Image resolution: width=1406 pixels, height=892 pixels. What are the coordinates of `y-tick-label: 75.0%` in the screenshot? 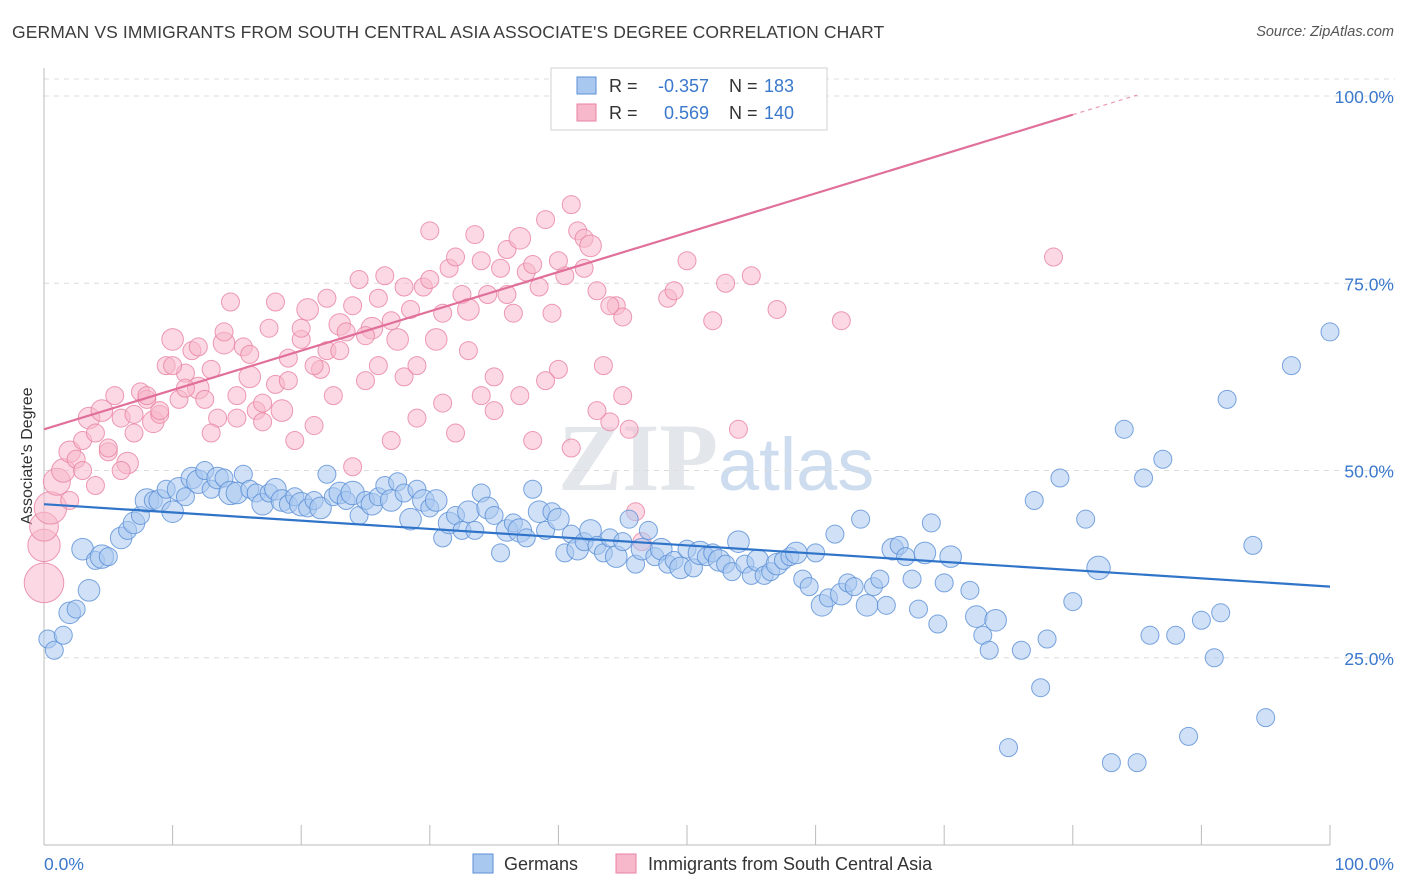 It's located at (1369, 284).